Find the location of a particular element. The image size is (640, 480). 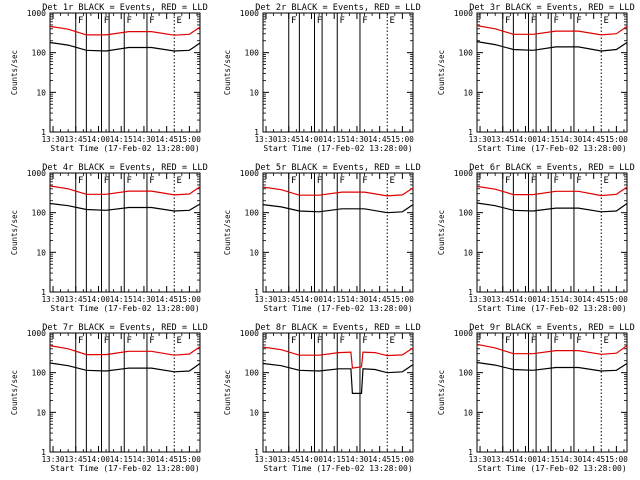

panel-title: Det 4r BLACK = Events, RED = LLD is located at coordinates (125, 168).